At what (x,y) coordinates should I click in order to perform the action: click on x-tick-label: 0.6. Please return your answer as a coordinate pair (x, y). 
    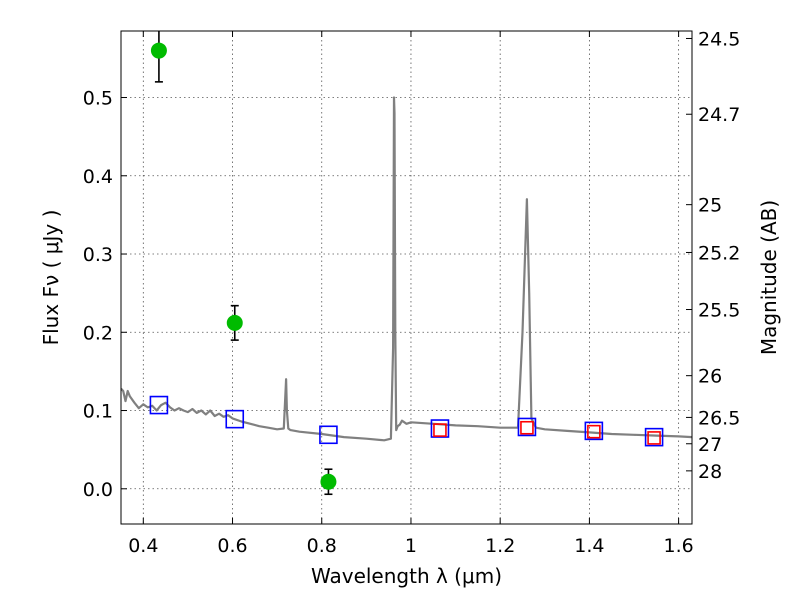
    Looking at the image, I should click on (232, 546).